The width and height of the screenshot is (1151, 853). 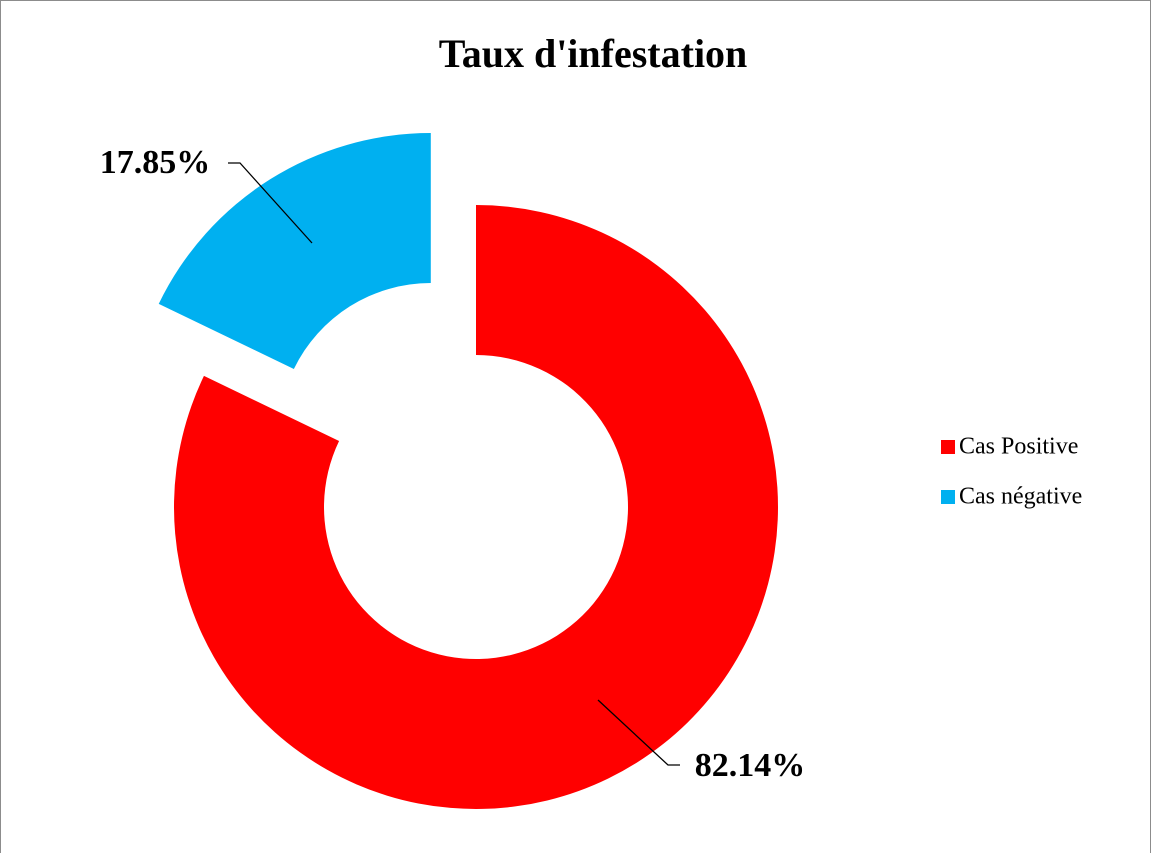 What do you see at coordinates (750, 765) in the screenshot?
I see `data-label: 82.14%` at bounding box center [750, 765].